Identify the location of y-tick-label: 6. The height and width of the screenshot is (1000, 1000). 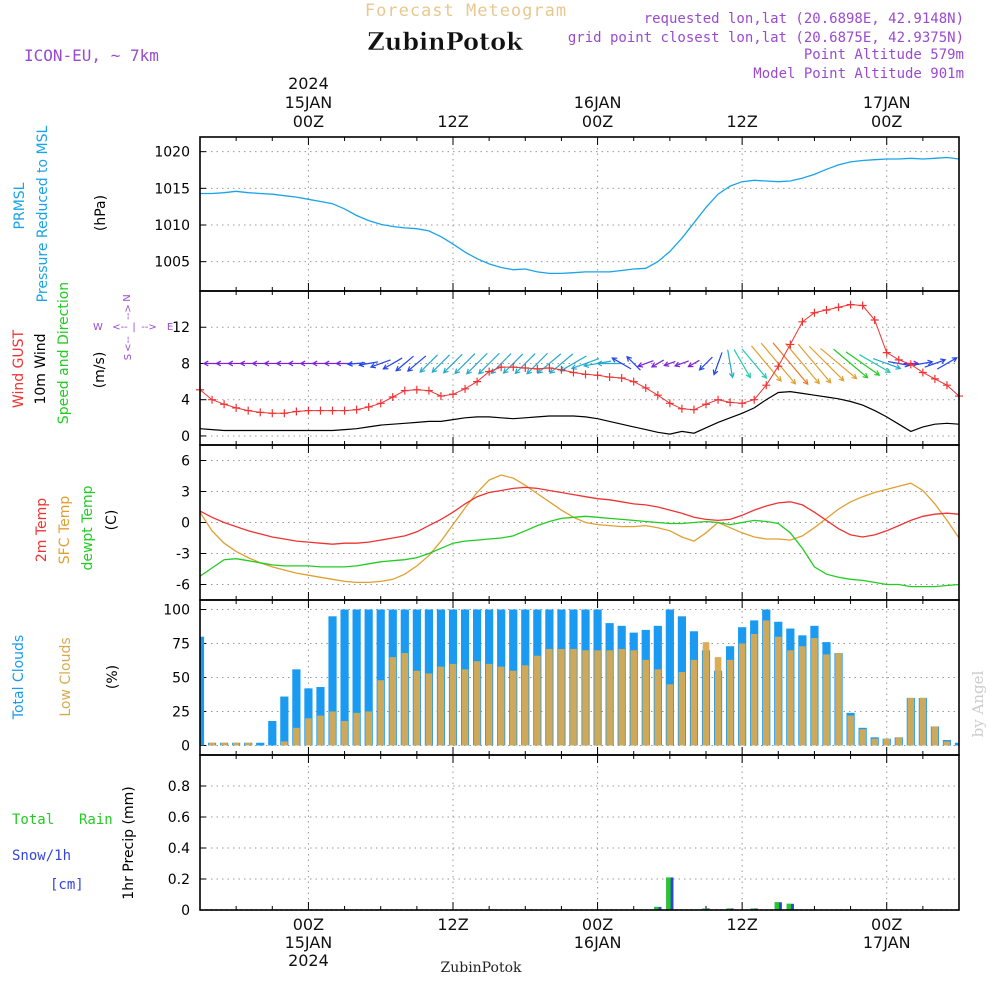
(185, 462).